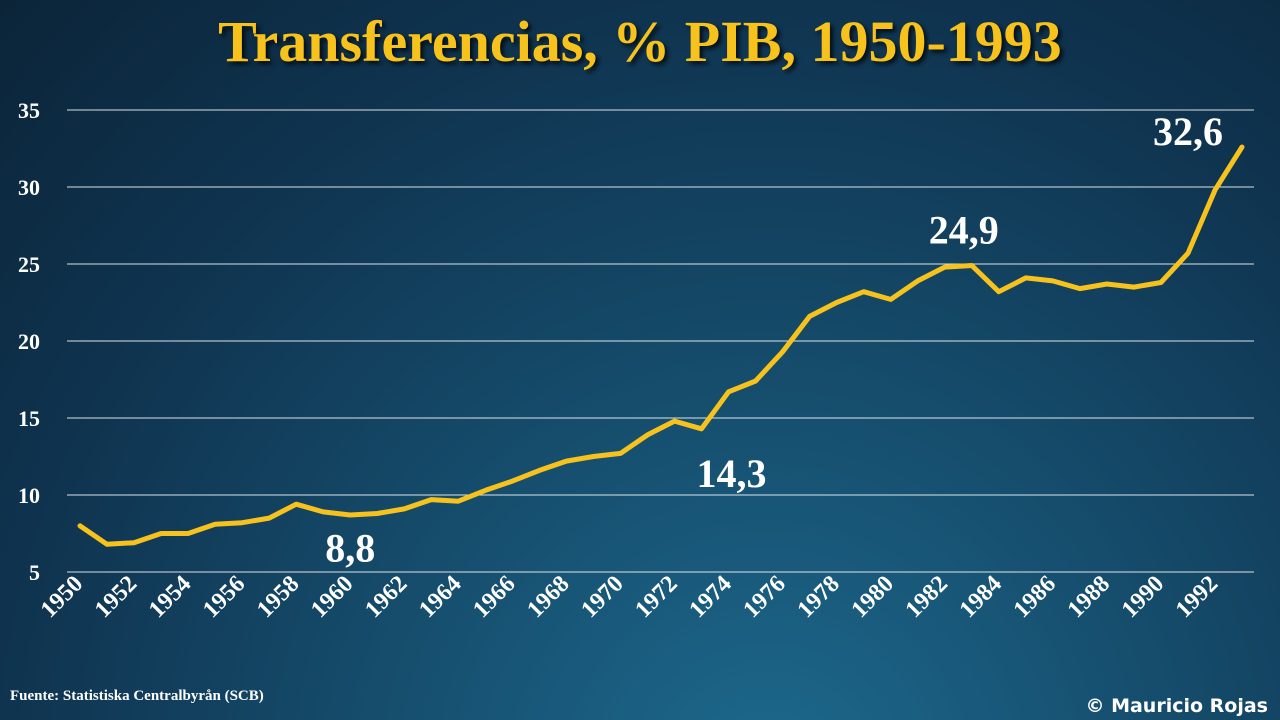 This screenshot has width=1280, height=720. What do you see at coordinates (640, 41) in the screenshot?
I see `chart-title: Transferencias, % PIB, 1950-1993` at bounding box center [640, 41].